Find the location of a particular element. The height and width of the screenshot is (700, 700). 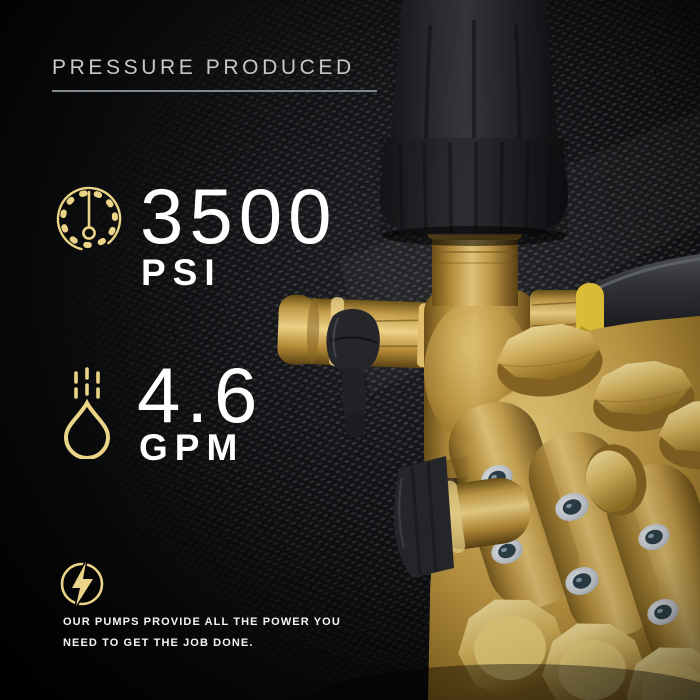

water-flow-icon is located at coordinates (87, 413).